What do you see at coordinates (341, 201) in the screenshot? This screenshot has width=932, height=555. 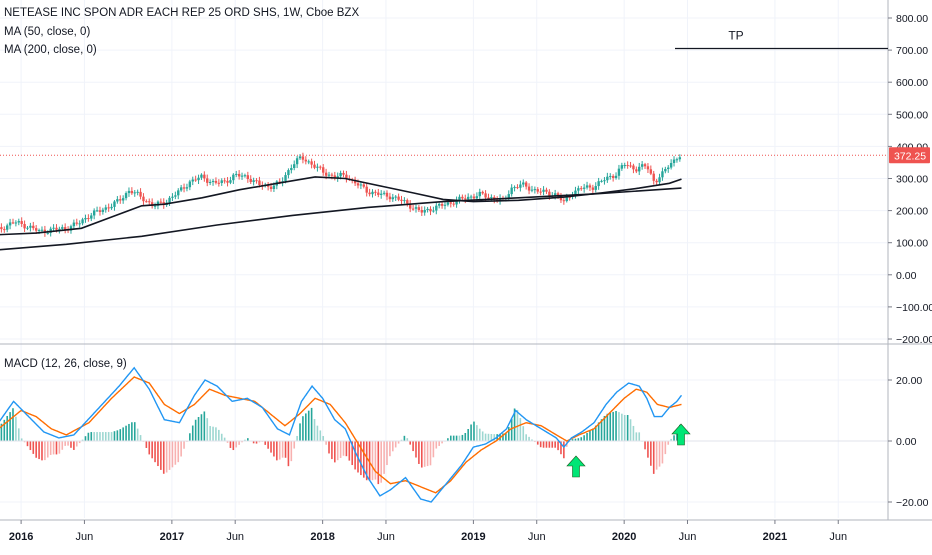 I see `price-pane` at bounding box center [341, 201].